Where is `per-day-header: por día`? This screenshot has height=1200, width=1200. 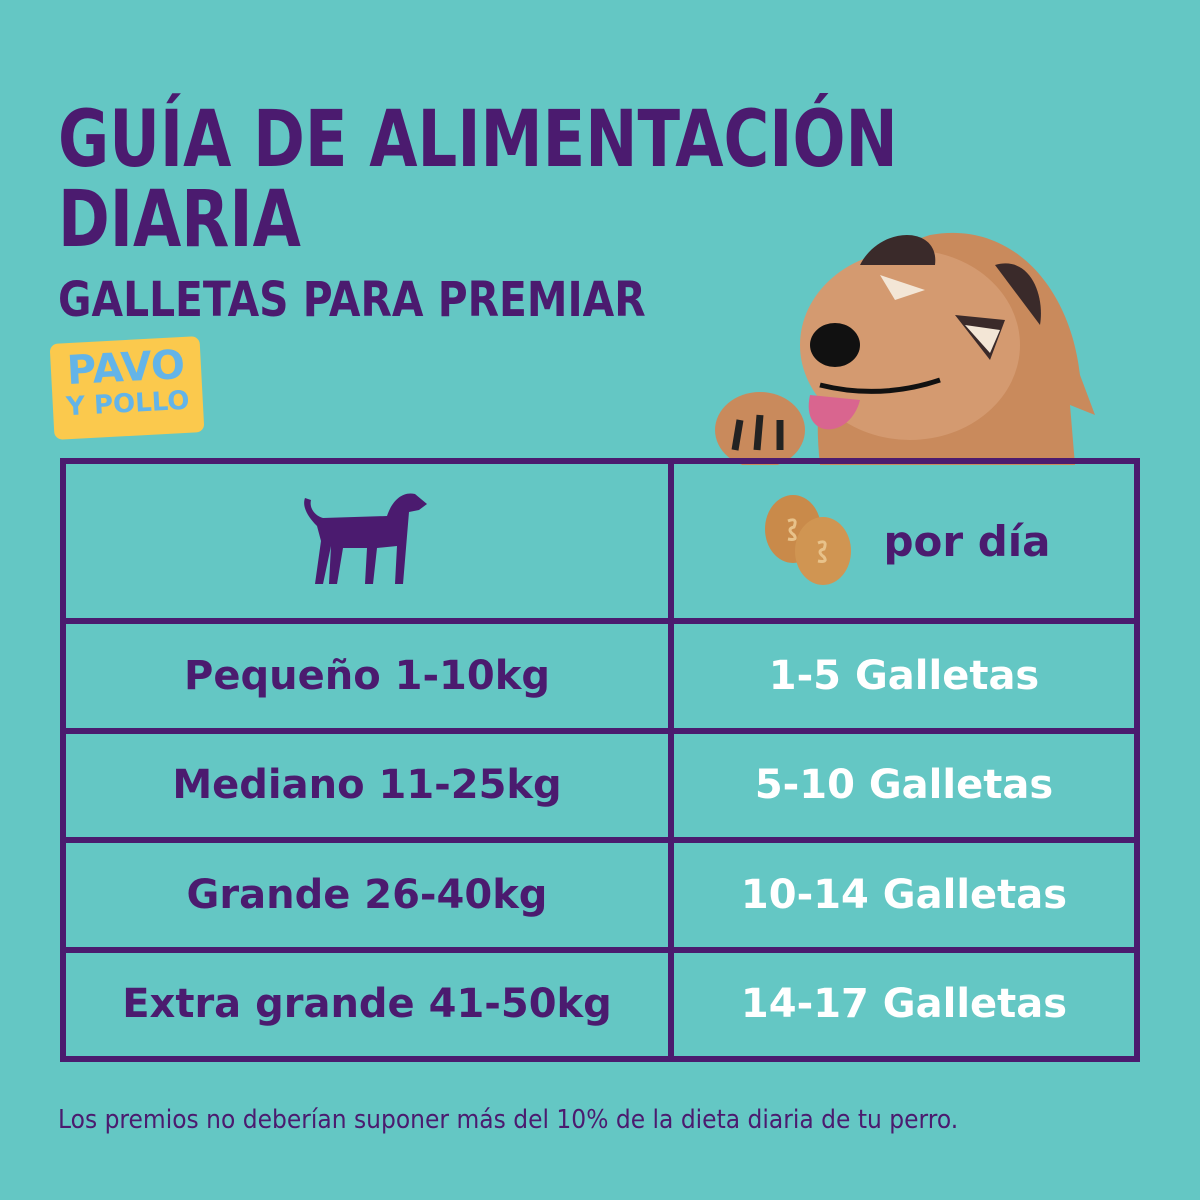 per-day-header: por día is located at coordinates (904, 541).